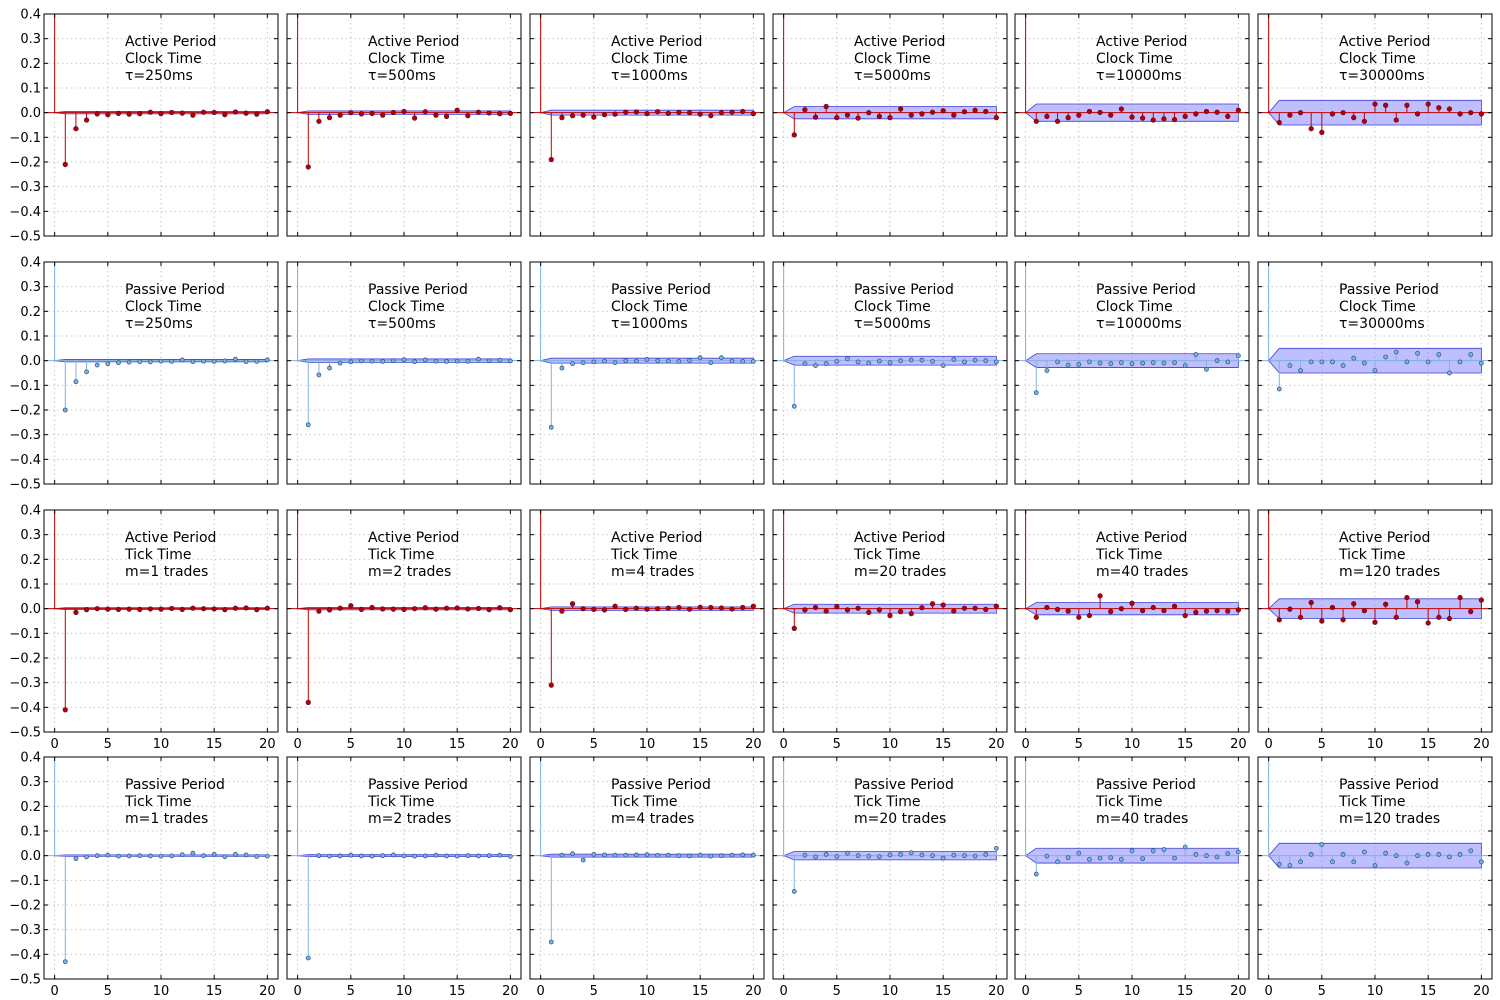 The height and width of the screenshot is (1000, 1500). I want to click on y-tick-label: 0.4, so click(30, 263).